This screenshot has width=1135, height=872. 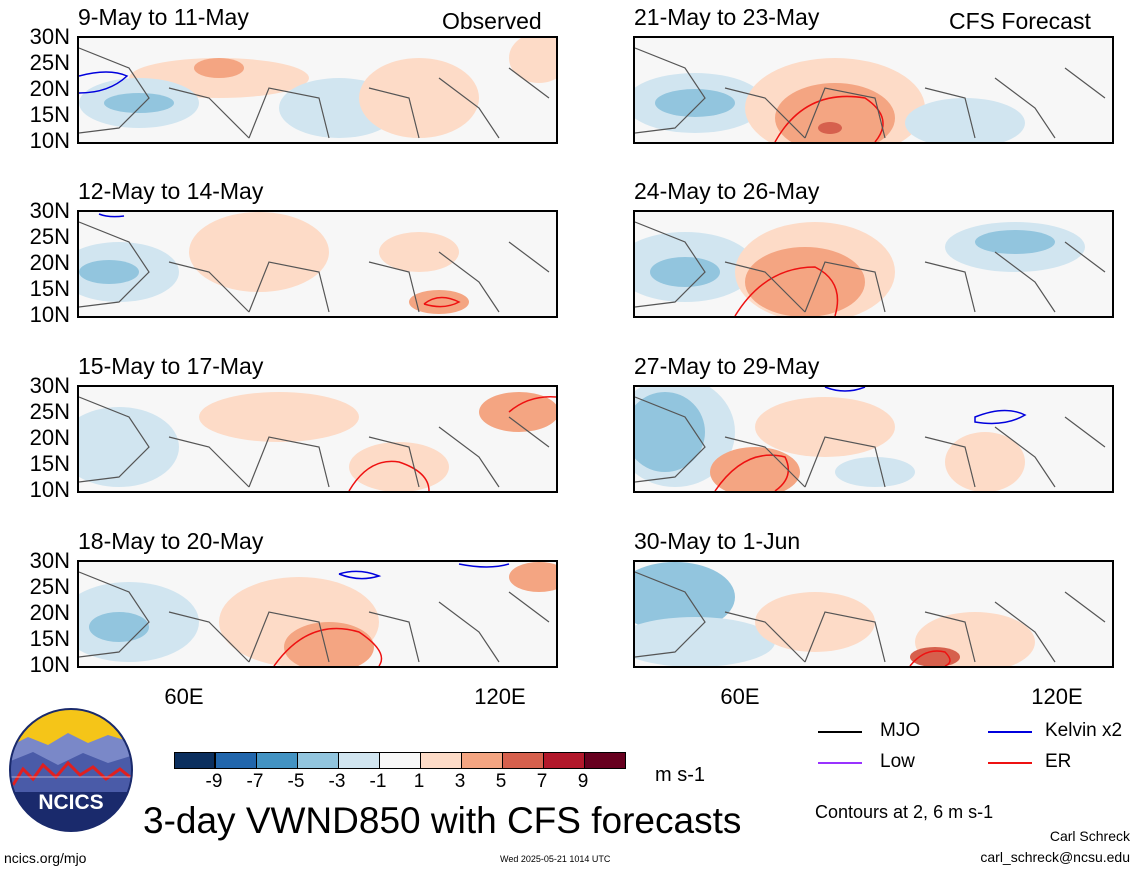 What do you see at coordinates (171, 541) in the screenshot?
I see `panel-title: 18-May to 20-May` at bounding box center [171, 541].